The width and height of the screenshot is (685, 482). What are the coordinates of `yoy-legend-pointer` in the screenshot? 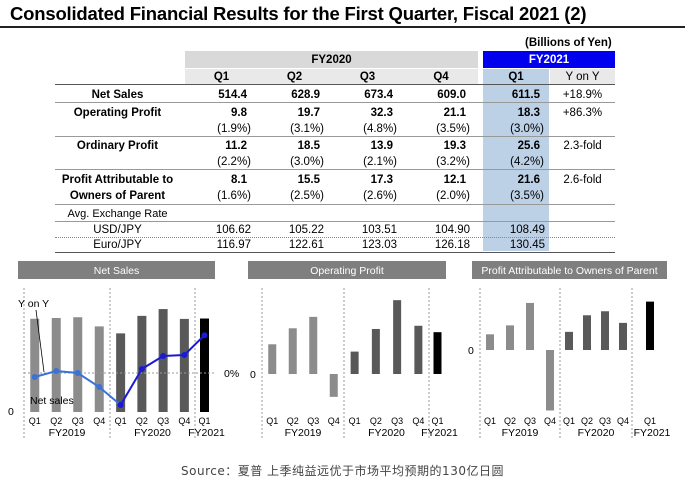 It's located at (40, 341).